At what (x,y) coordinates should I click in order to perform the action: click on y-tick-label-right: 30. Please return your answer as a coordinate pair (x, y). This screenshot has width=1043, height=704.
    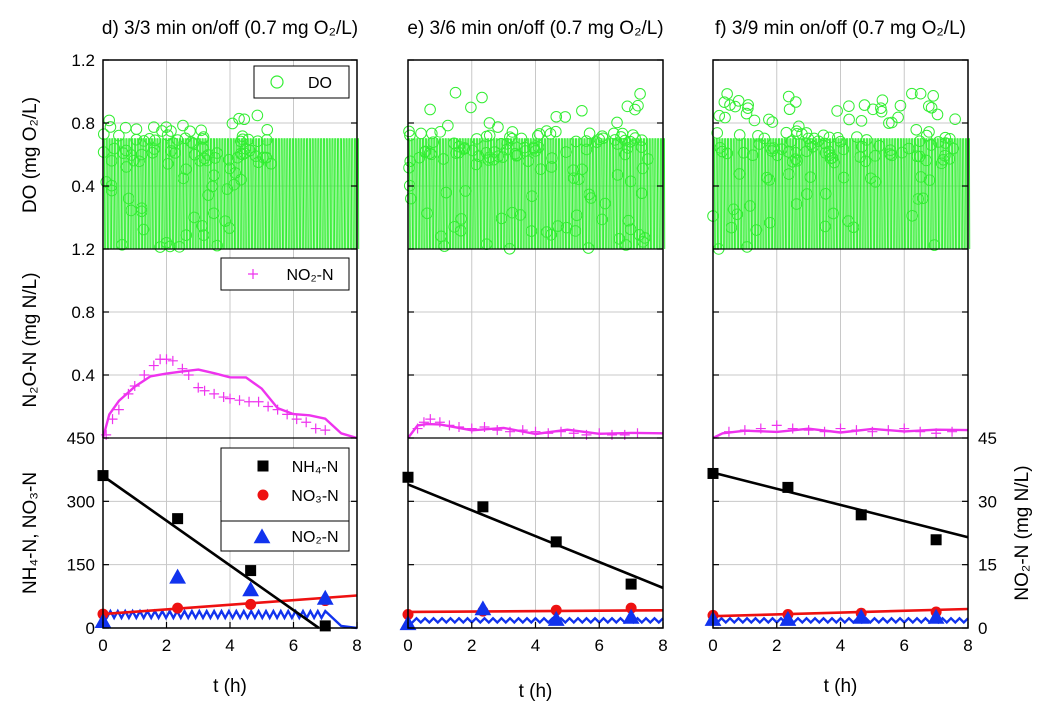
    Looking at the image, I should click on (987, 501).